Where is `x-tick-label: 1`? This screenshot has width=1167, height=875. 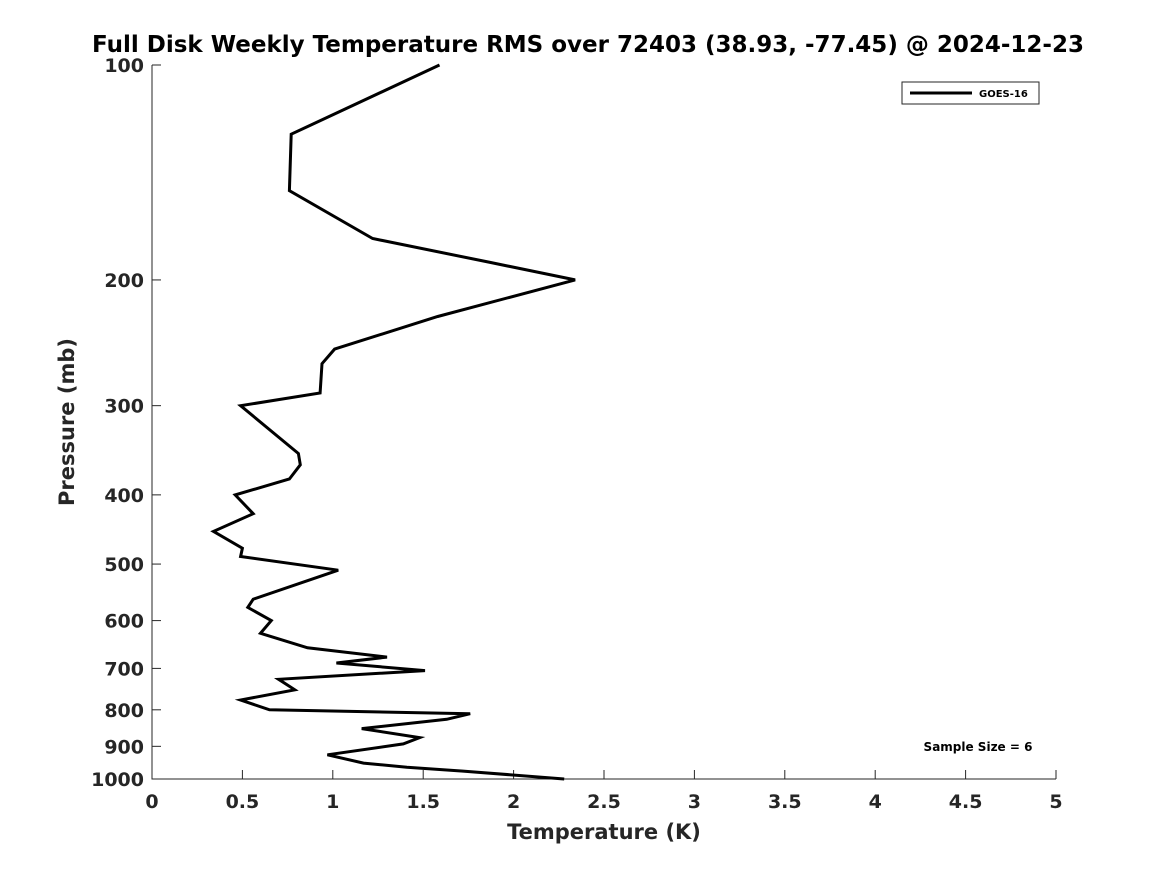 x-tick-label: 1 is located at coordinates (332, 802).